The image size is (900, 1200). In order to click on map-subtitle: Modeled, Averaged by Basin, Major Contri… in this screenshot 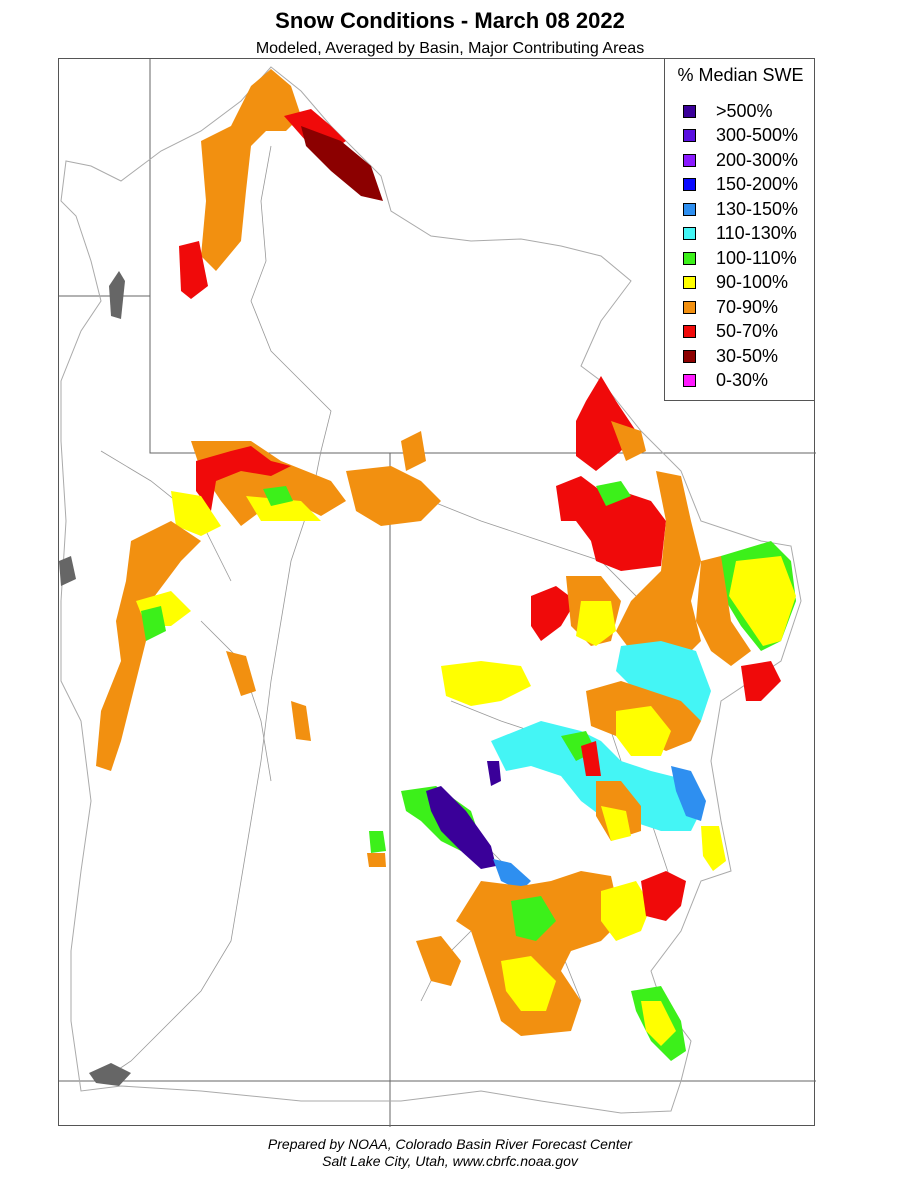, I will do `click(450, 48)`.